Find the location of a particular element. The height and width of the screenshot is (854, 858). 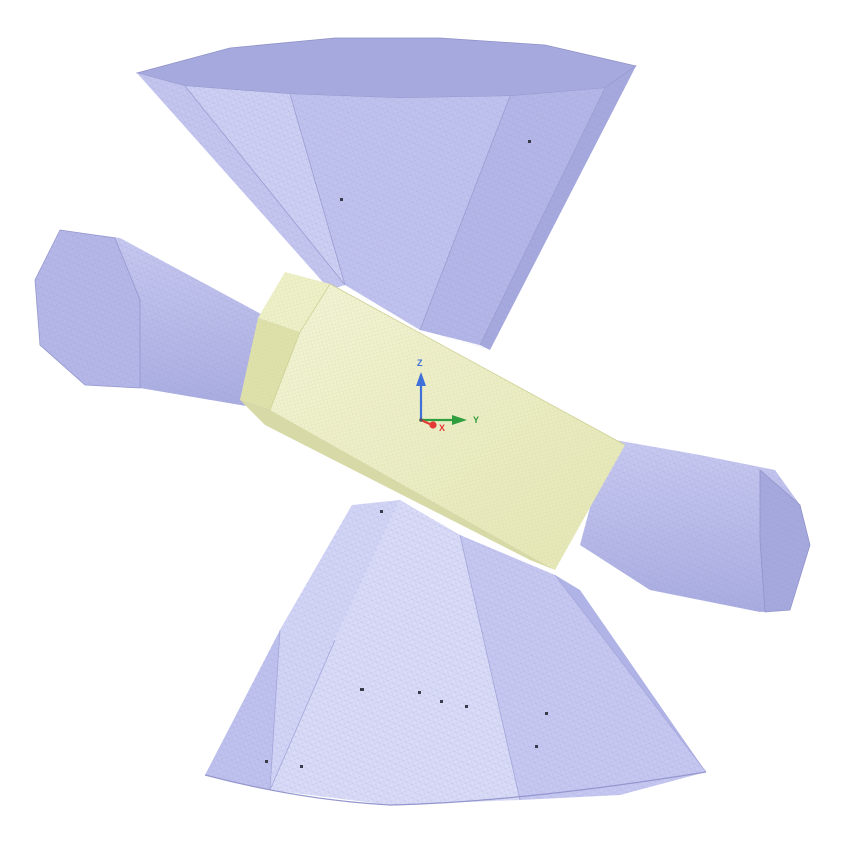

x-axis-label: X is located at coordinates (442, 428).